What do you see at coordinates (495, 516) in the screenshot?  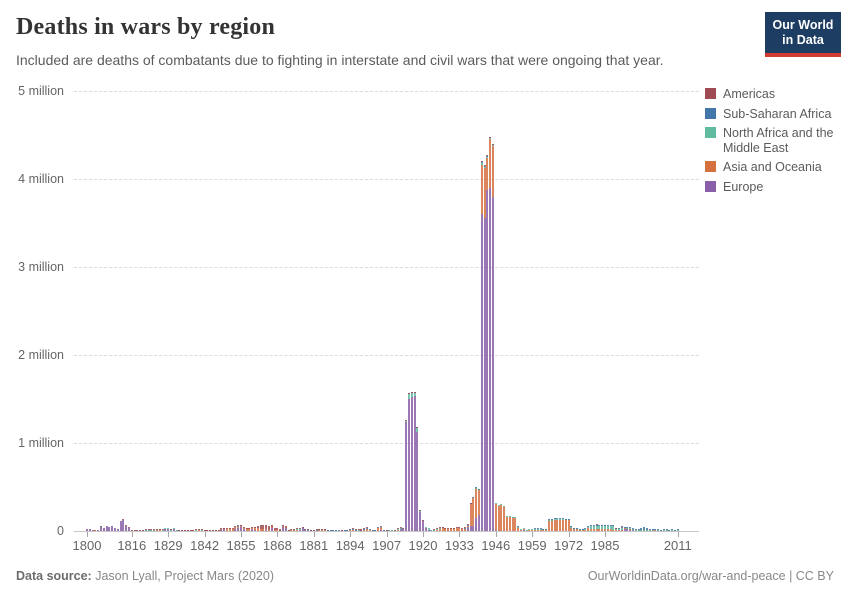 I see `bar-segment-AO-1946` at bounding box center [495, 516].